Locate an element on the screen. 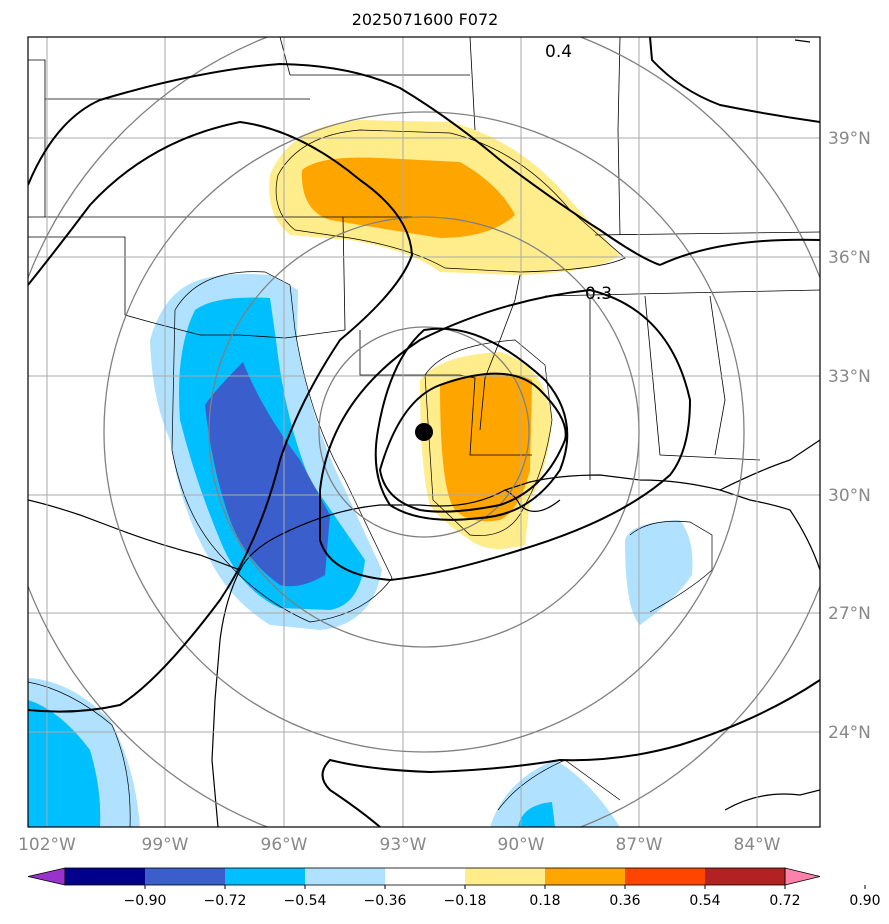 The height and width of the screenshot is (924, 889). lat-label: 24°N is located at coordinates (849, 733).